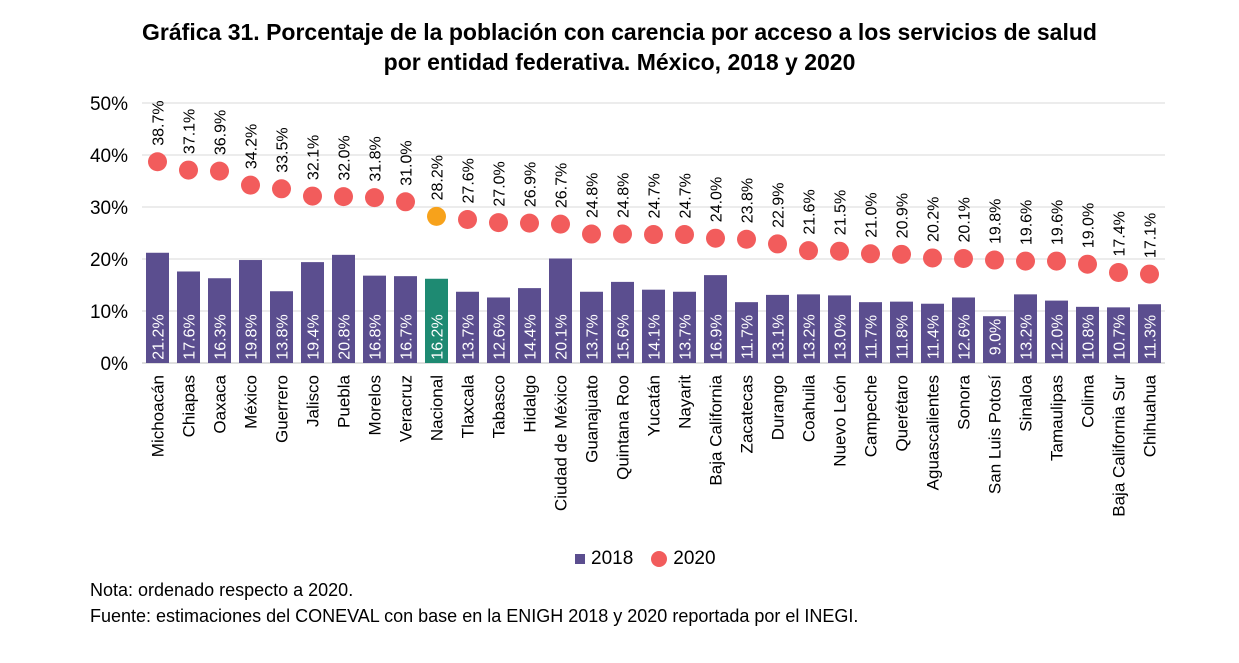 This screenshot has width=1239, height=663. What do you see at coordinates (694, 558) in the screenshot?
I see `legend-label-2020: 2020` at bounding box center [694, 558].